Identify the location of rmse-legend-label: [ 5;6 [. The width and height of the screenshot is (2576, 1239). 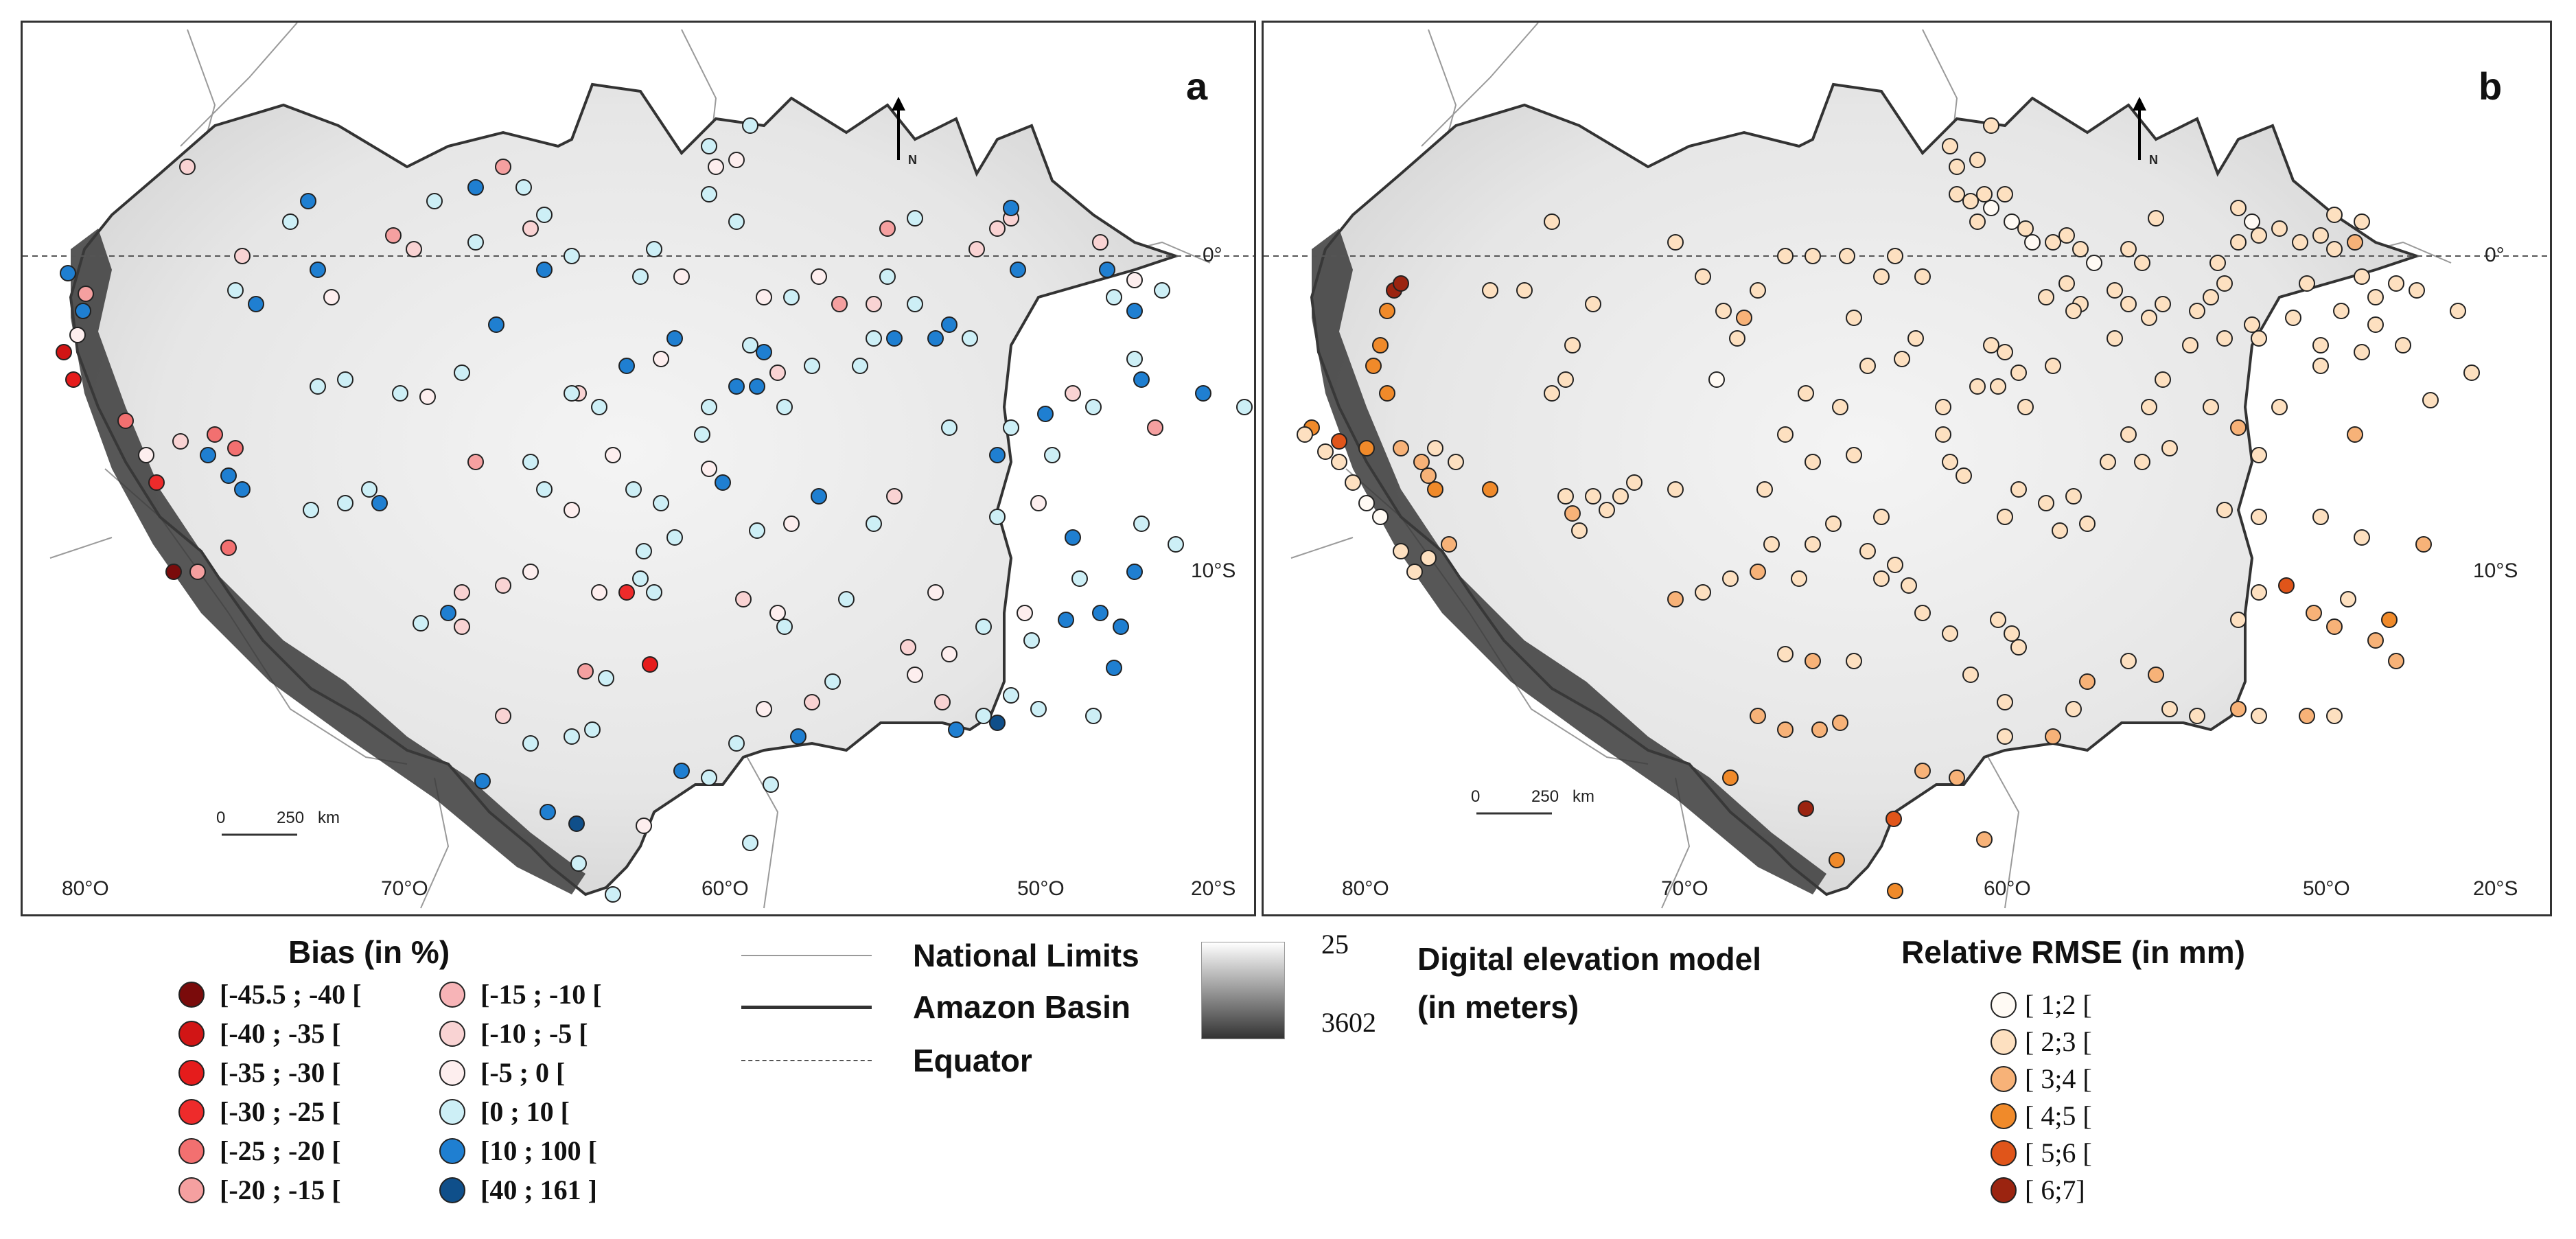
(2058, 1152).